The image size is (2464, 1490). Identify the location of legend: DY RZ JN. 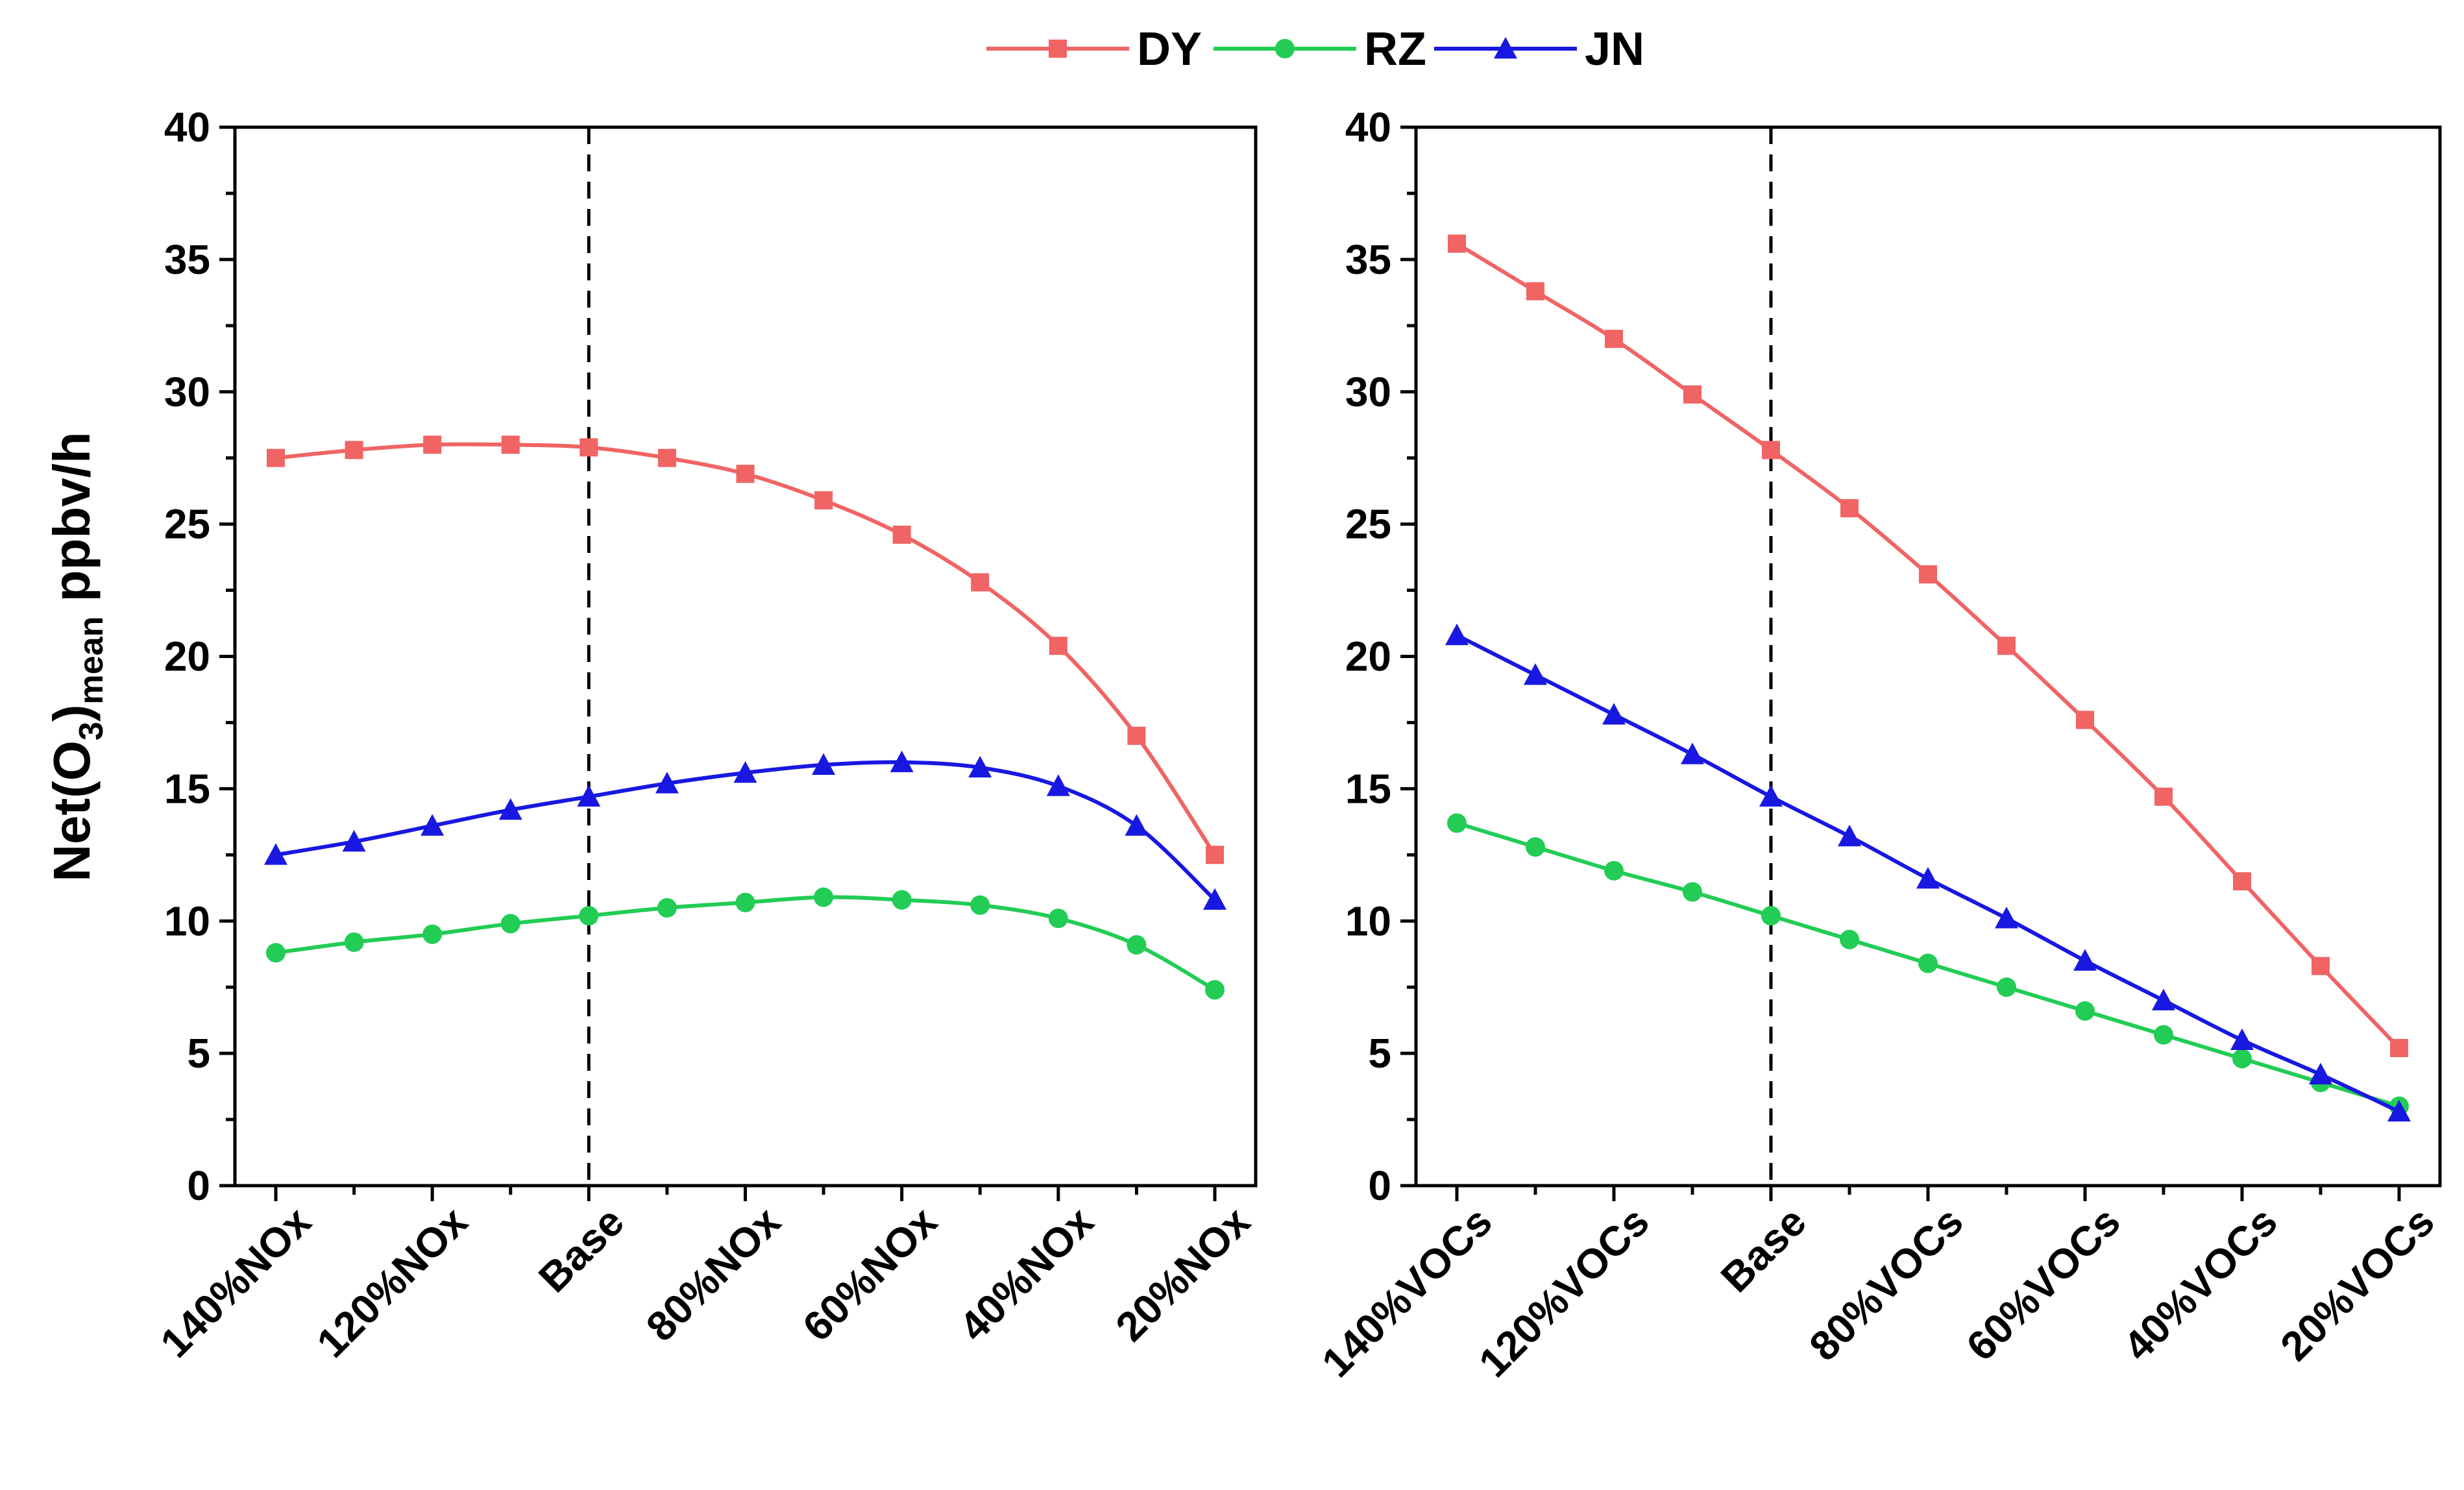
(1315, 49).